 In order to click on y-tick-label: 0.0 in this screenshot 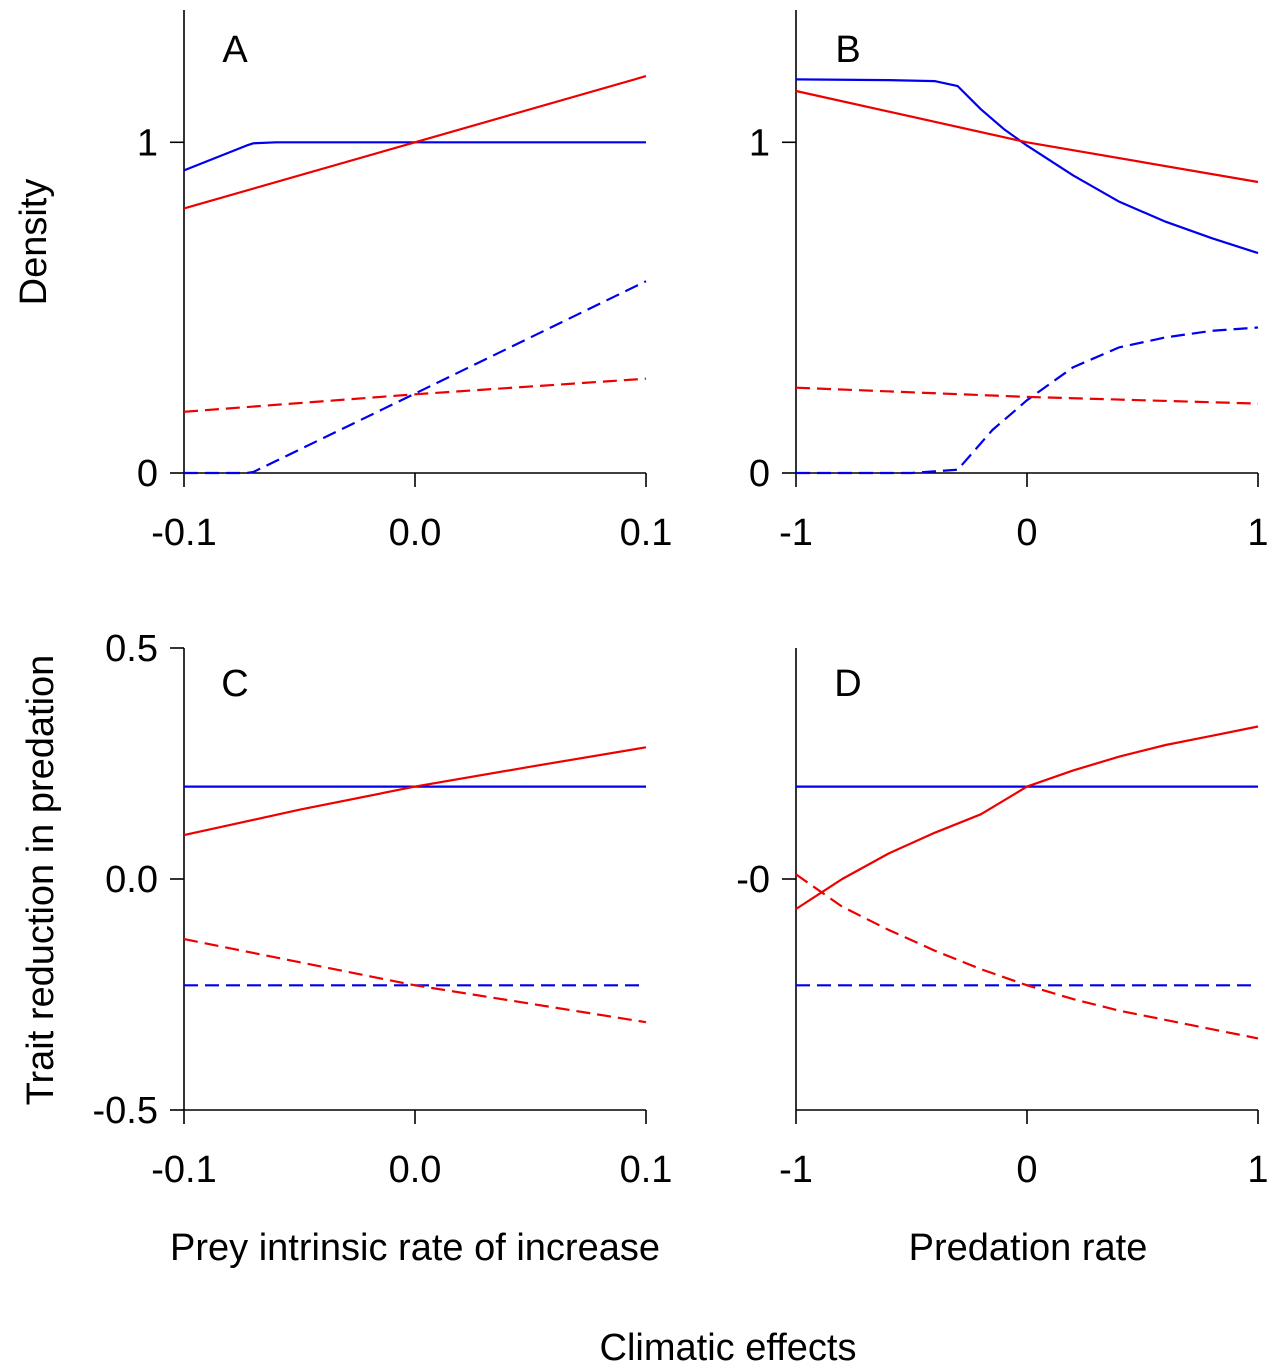, I will do `click(131, 880)`.